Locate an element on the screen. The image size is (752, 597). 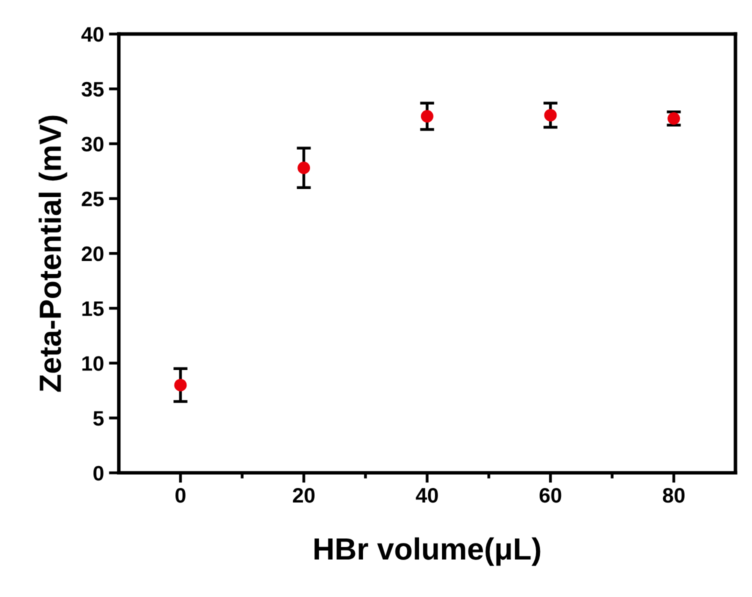
y-axis-title: Zeta-Potential (mV) is located at coordinates (53, 254).